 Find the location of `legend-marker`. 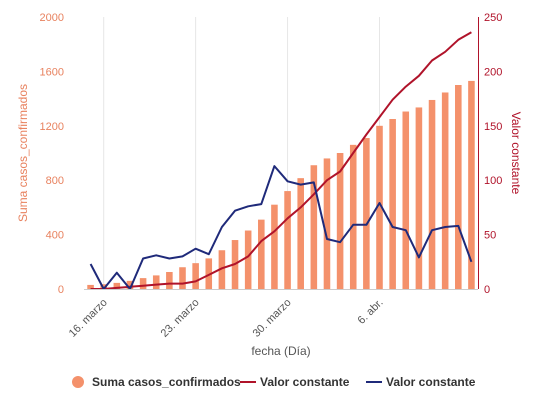

legend-marker is located at coordinates (78, 382).